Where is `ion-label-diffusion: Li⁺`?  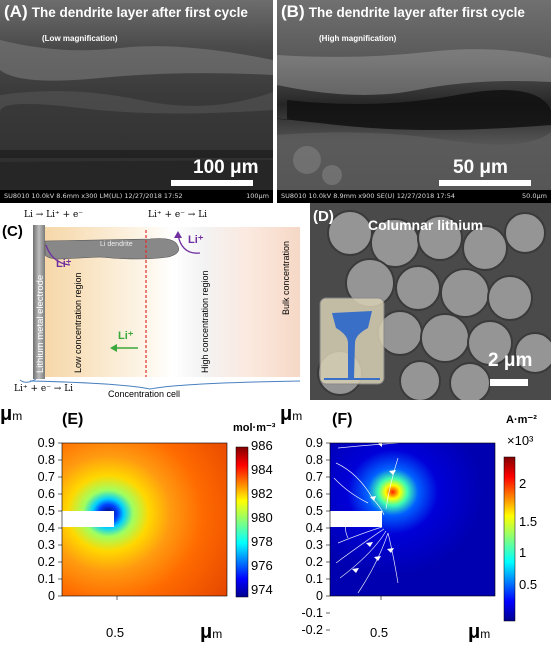
ion-label-diffusion: Li⁺ is located at coordinates (126, 336).